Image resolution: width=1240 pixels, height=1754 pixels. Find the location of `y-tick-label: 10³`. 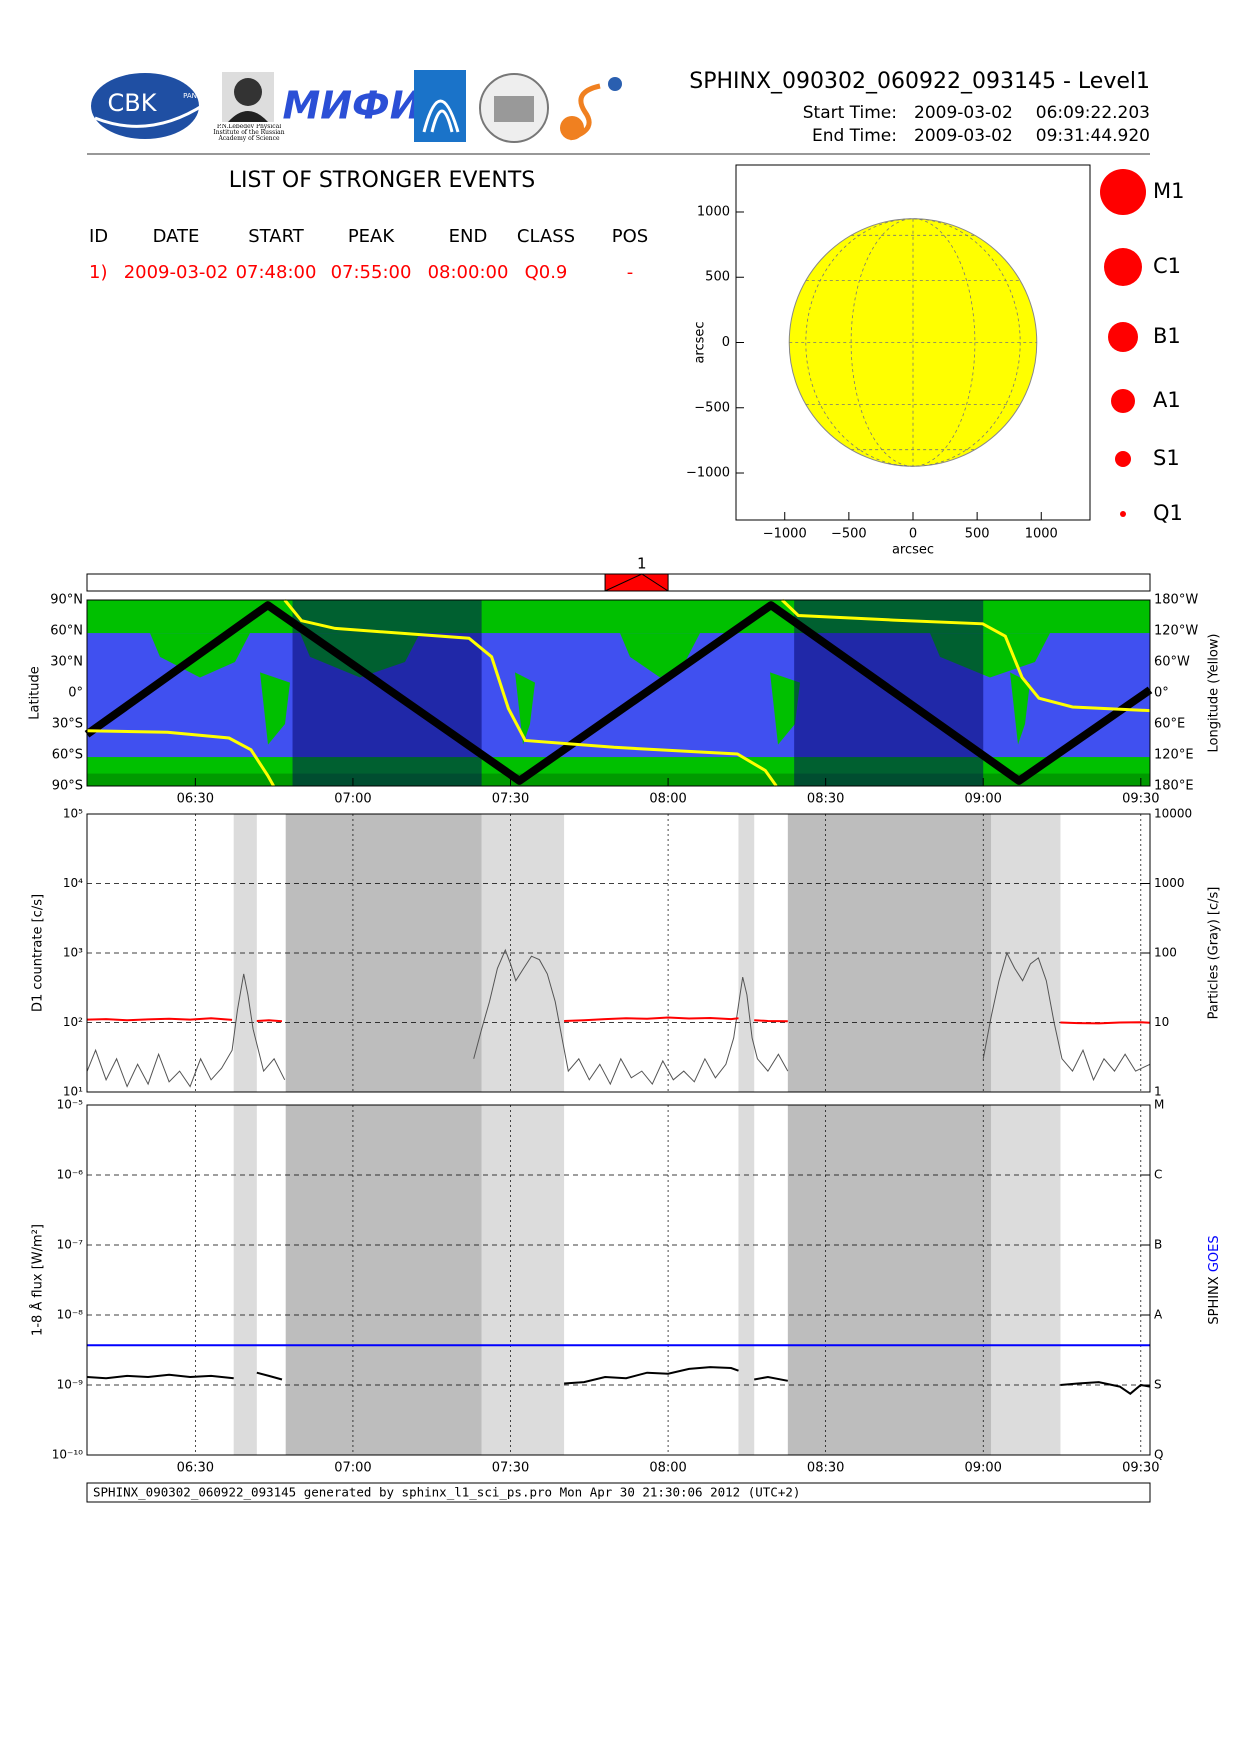

y-tick-label: 10³ is located at coordinates (73, 953).